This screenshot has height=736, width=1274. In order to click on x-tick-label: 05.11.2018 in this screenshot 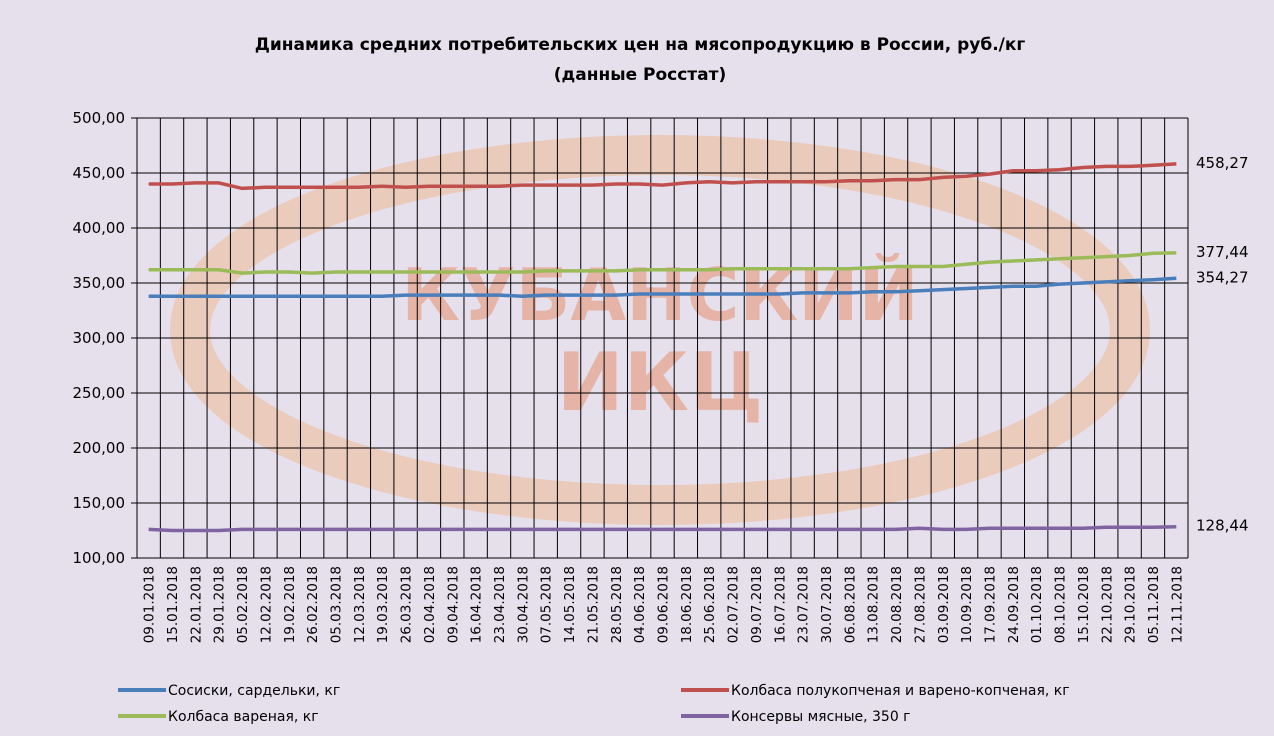, I will do `click(1154, 604)`.